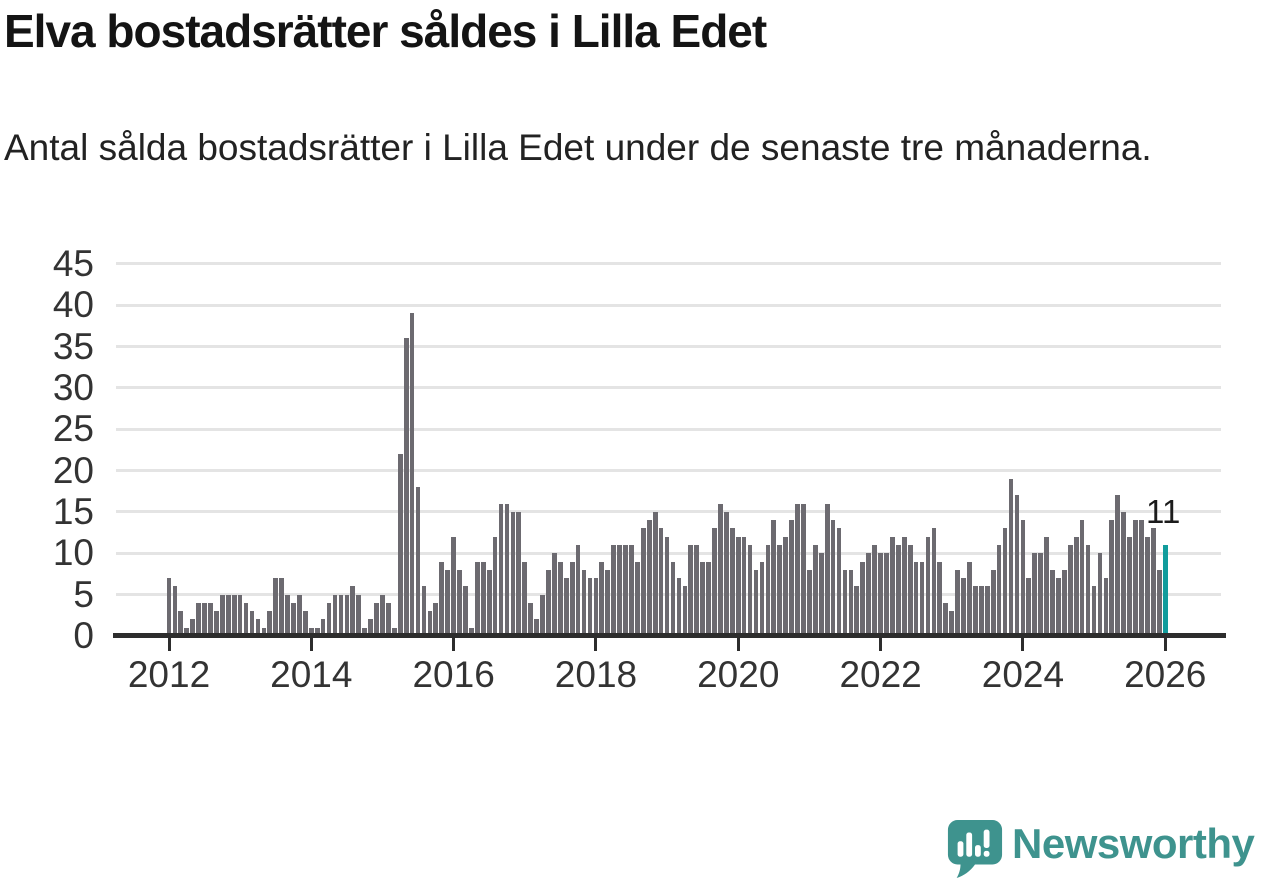 This screenshot has height=879, width=1262. I want to click on x-axis-tick-label: 2018, so click(596, 674).